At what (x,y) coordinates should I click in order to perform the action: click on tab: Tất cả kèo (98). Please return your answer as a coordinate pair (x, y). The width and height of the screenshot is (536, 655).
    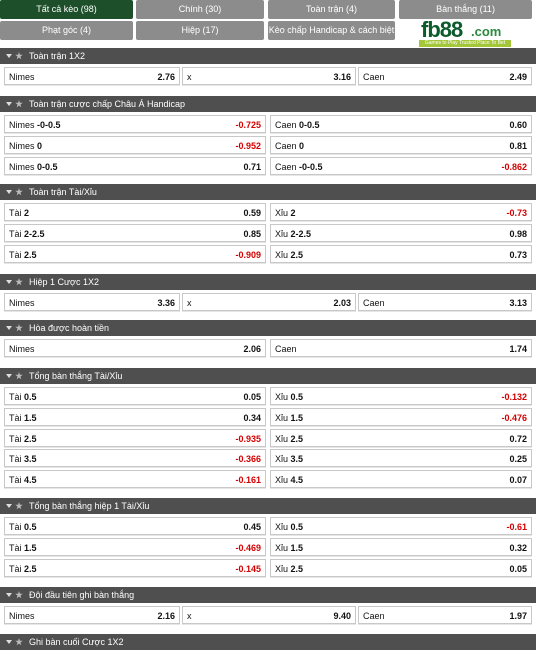
    Looking at the image, I should click on (66, 9).